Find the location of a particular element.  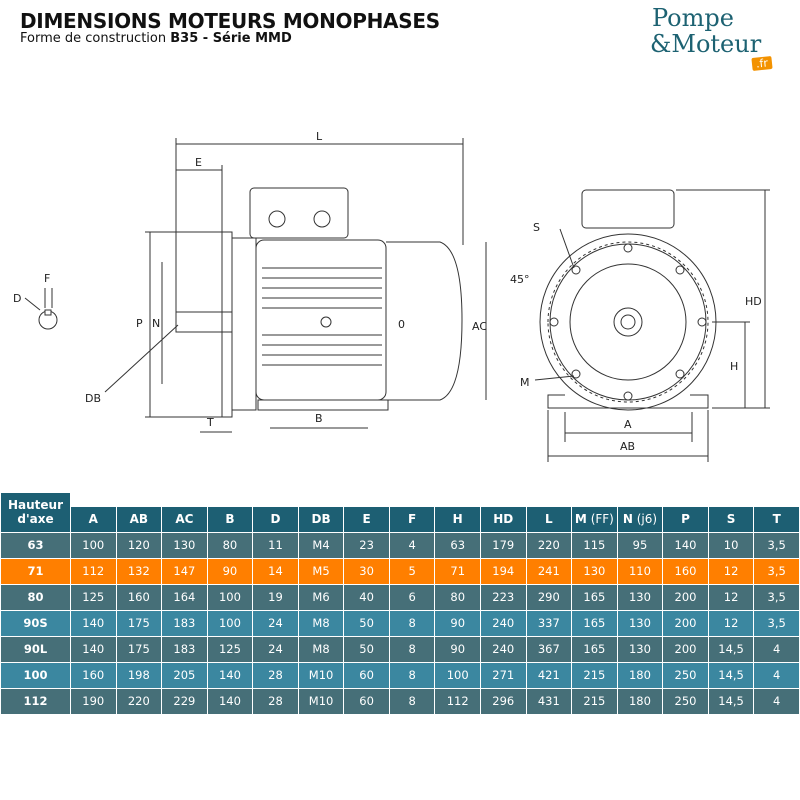

shaft-section: F D is located at coordinates (35, 301).